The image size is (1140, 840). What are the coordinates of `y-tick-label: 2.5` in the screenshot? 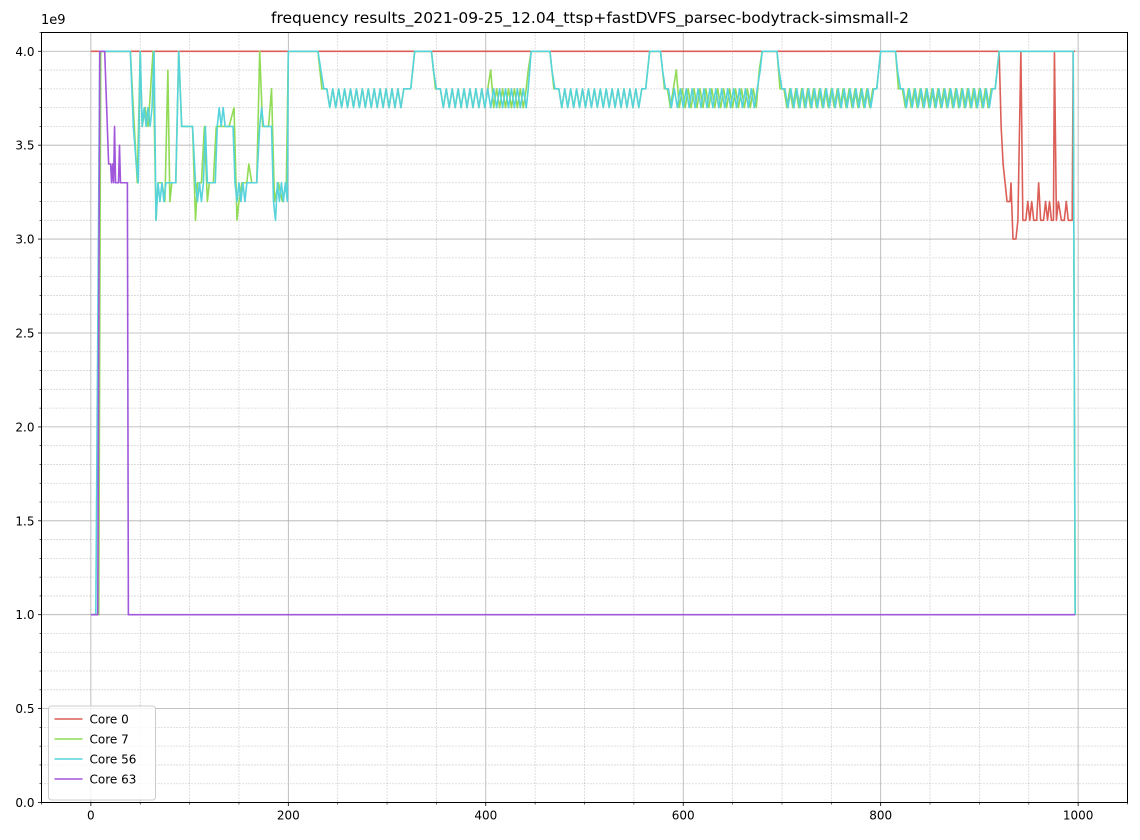 It's located at (24, 333).